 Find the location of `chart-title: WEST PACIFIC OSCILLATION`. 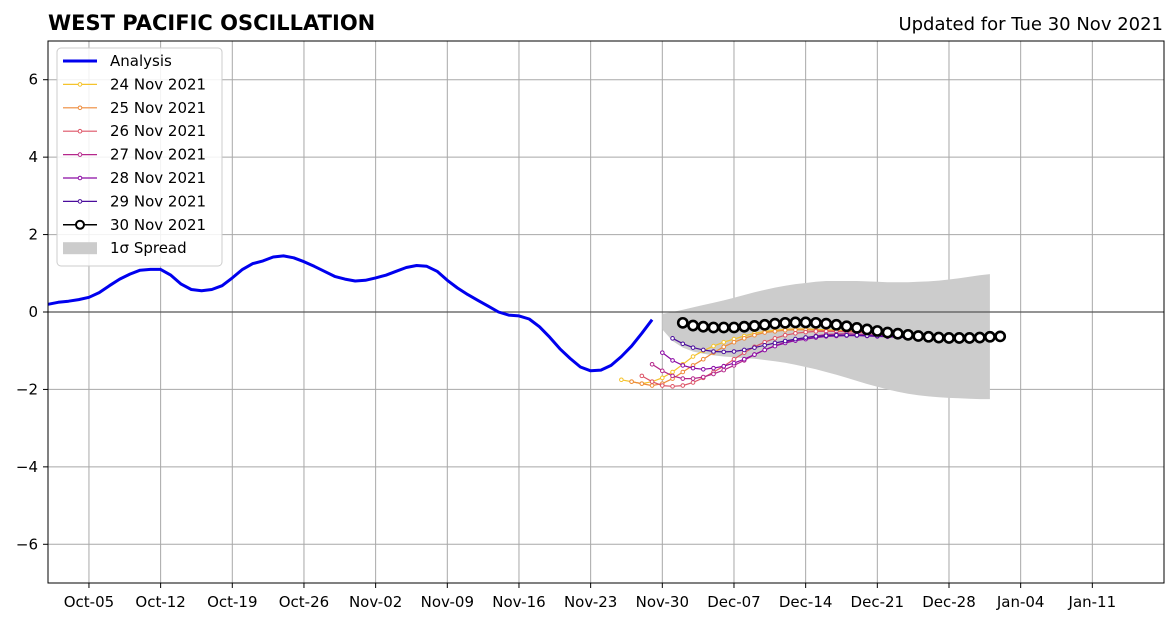

chart-title: WEST PACIFIC OSCILLATION is located at coordinates (211, 23).